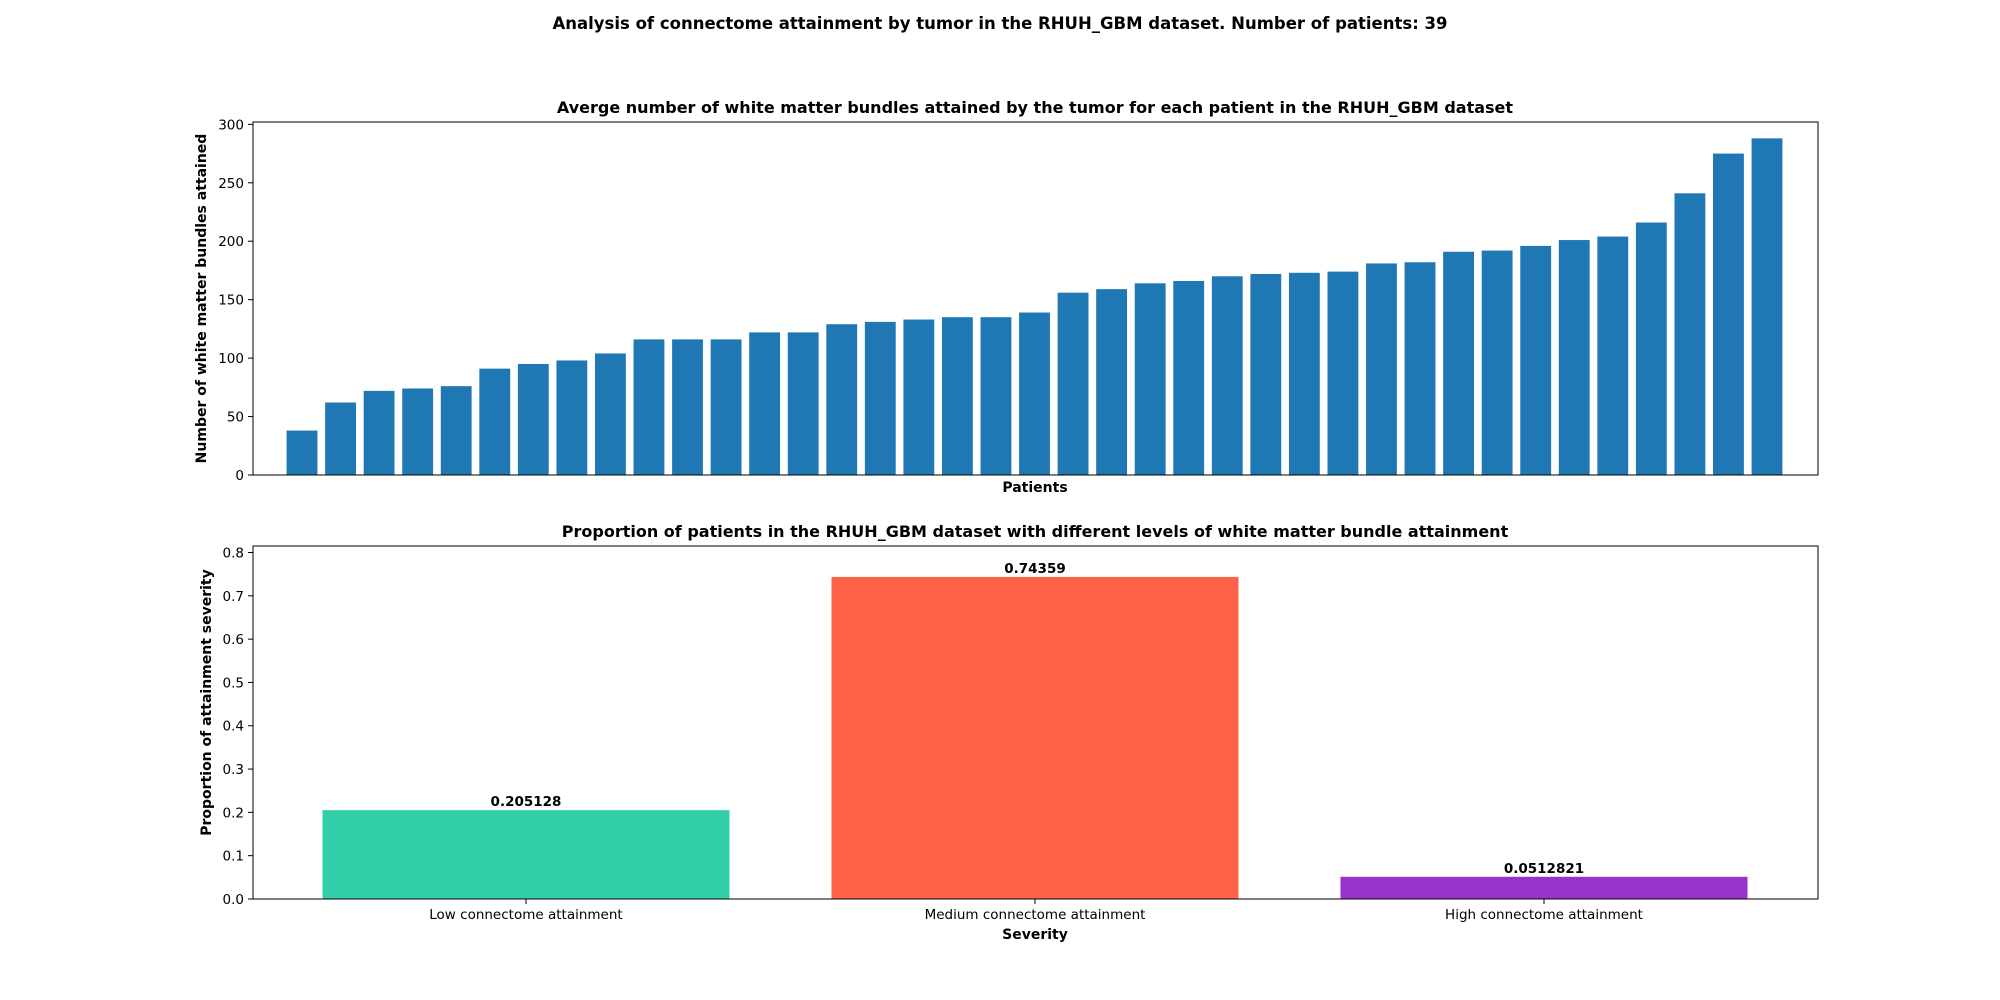 This screenshot has height=1000, width=2000. I want to click on y-tick-label: 0.7, so click(233, 597).